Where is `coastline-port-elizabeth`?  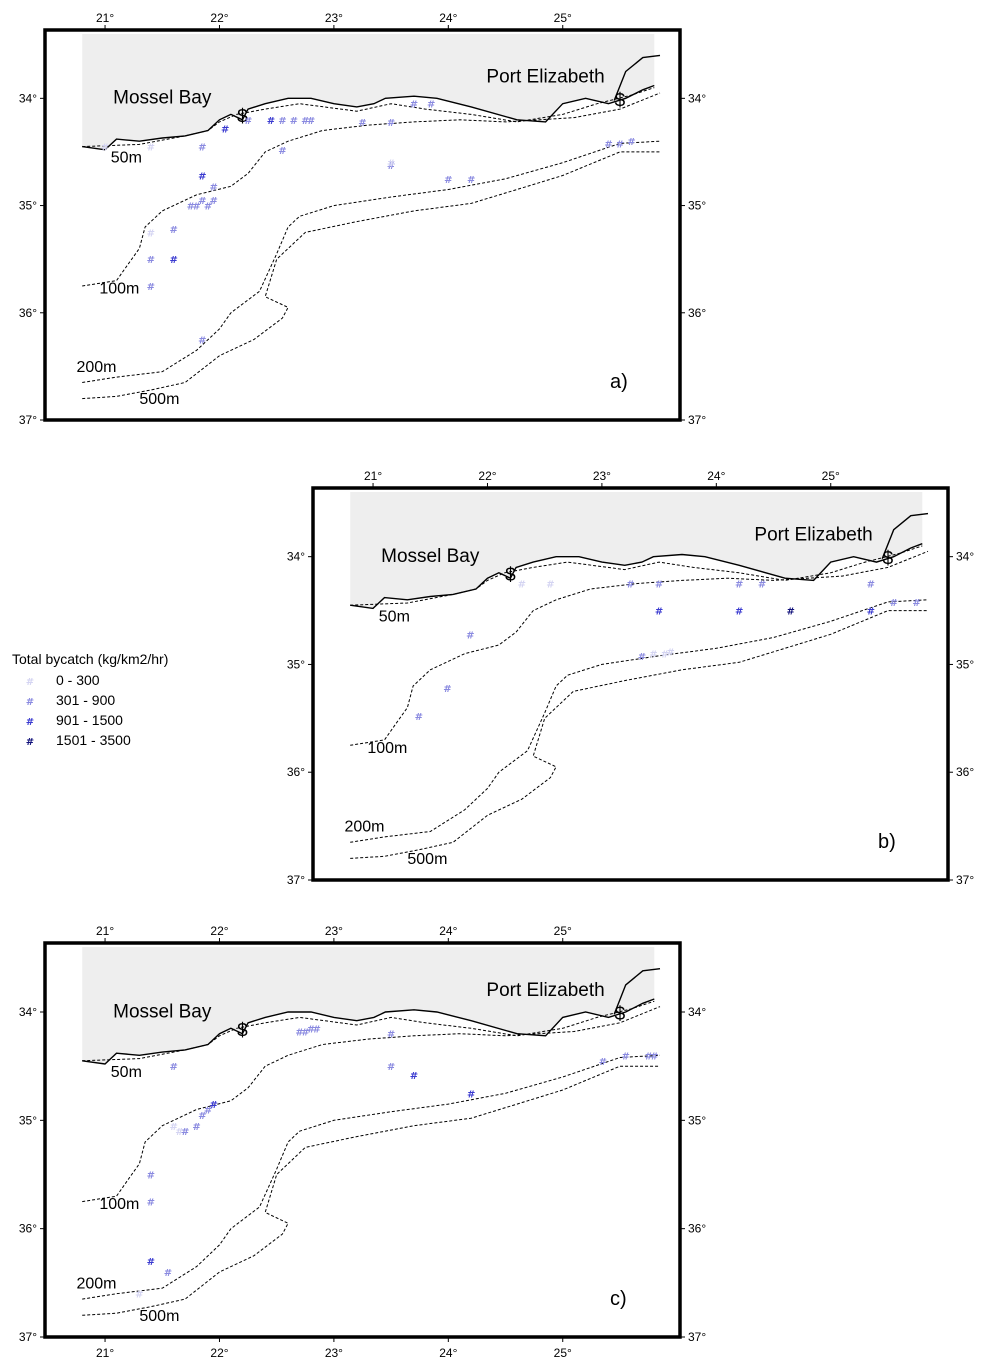
coastline-port-elizabeth is located at coordinates (637, 77).